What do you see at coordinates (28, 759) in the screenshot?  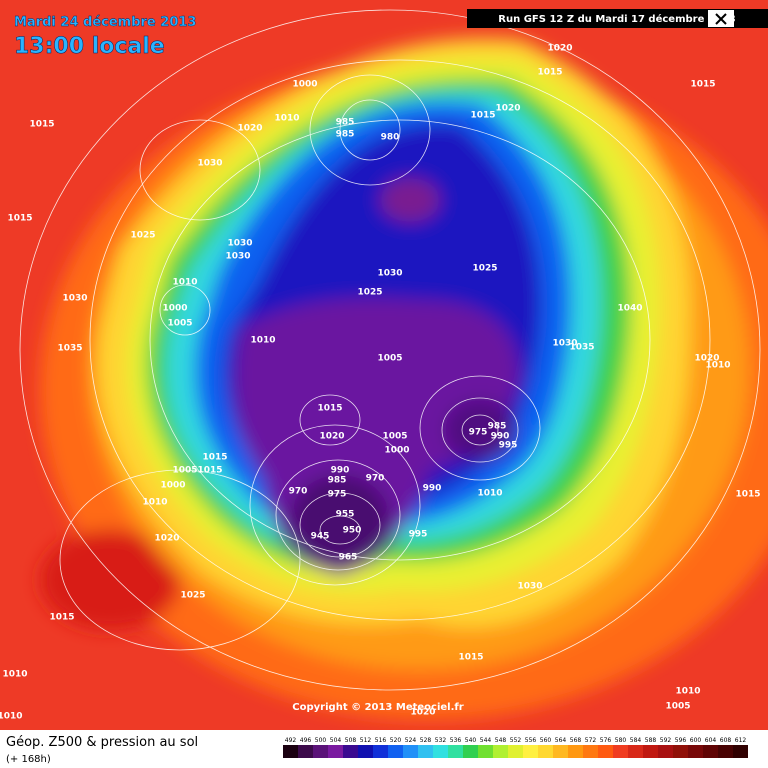 I see `legend-subtitle: (+ 168h)` at bounding box center [28, 759].